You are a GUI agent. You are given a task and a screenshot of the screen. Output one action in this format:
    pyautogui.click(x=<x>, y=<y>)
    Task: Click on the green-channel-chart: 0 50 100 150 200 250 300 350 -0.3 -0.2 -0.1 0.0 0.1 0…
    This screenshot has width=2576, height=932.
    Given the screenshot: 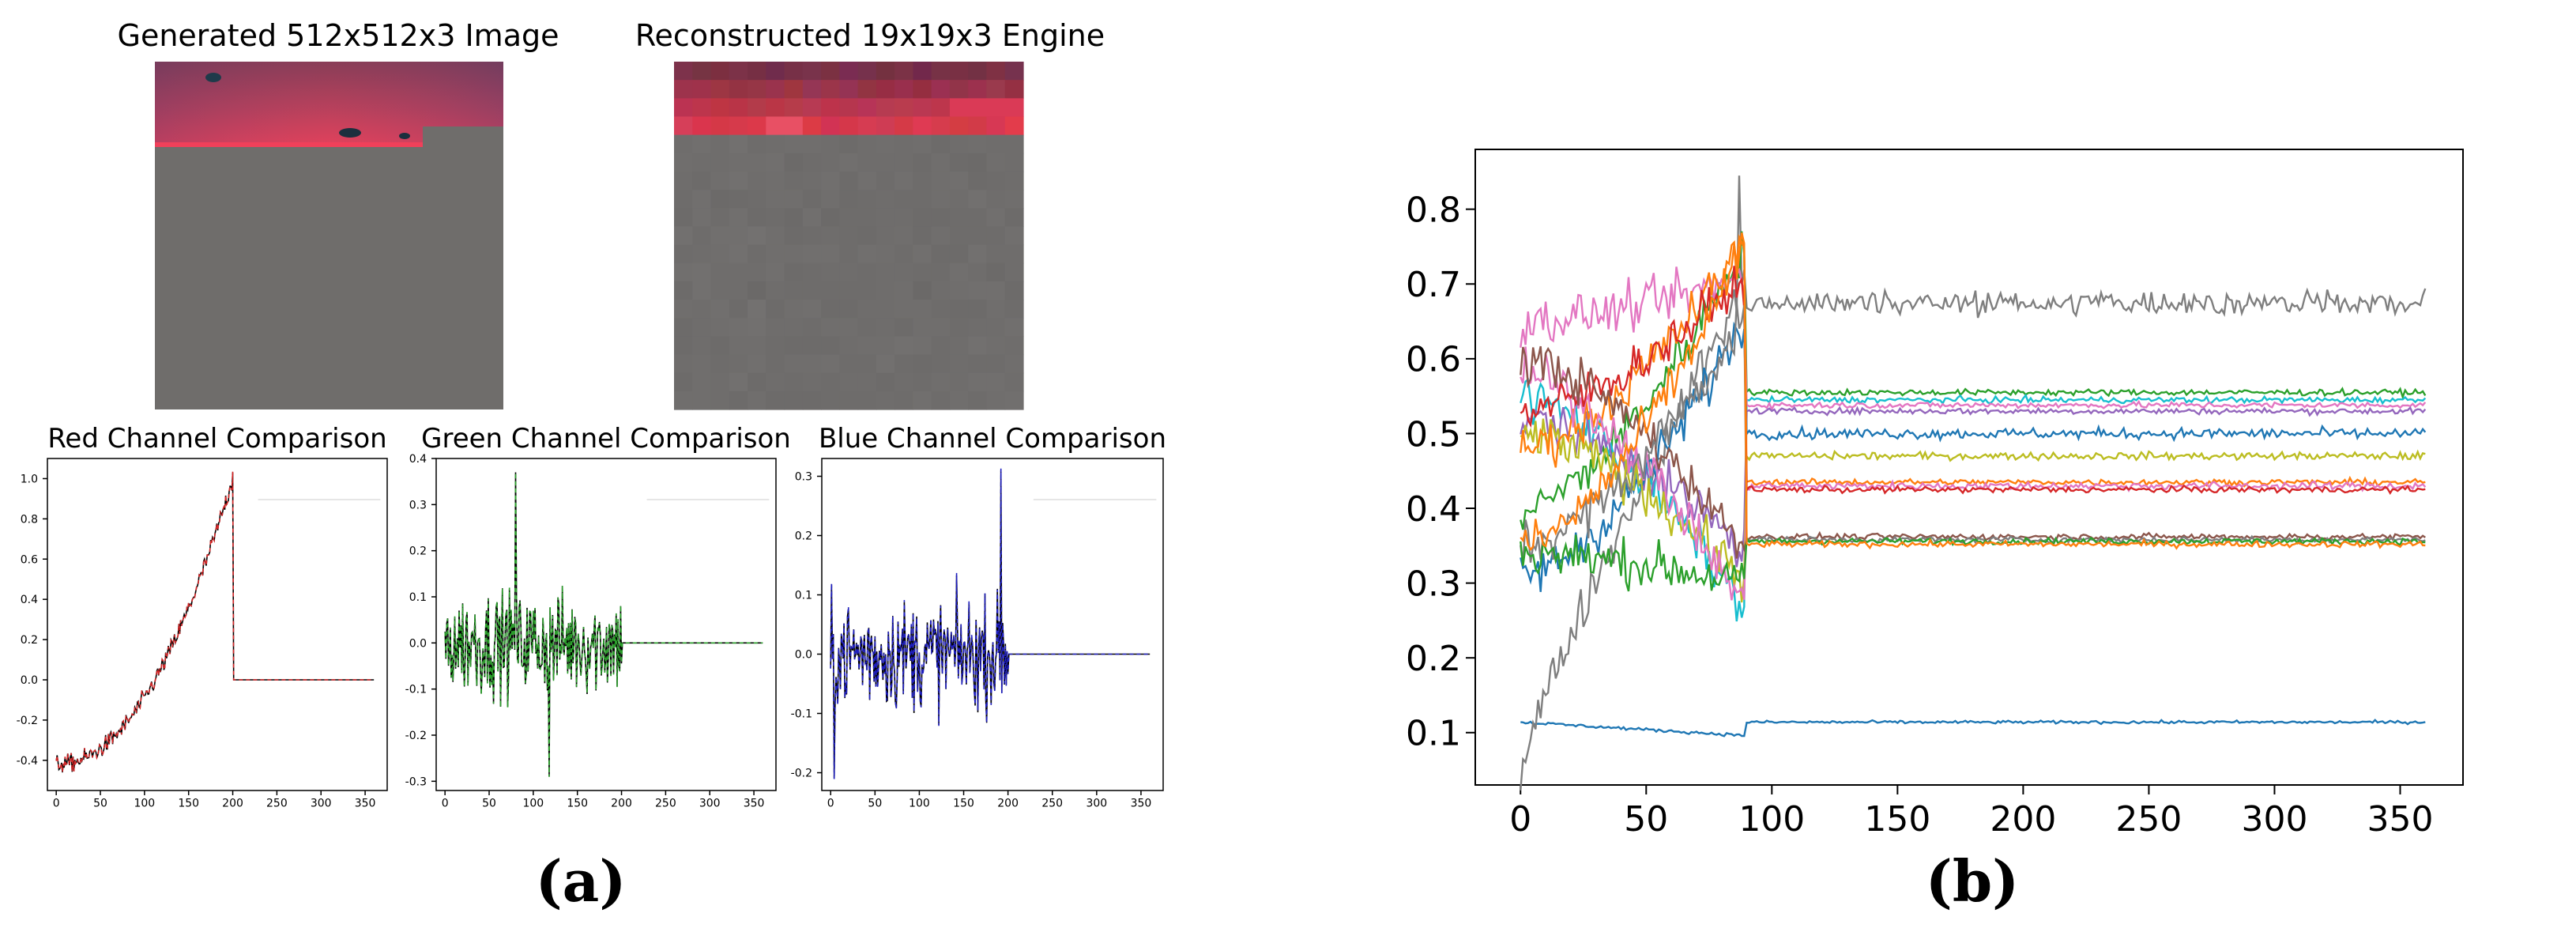 What is the action you would take?
    pyautogui.click(x=598, y=616)
    